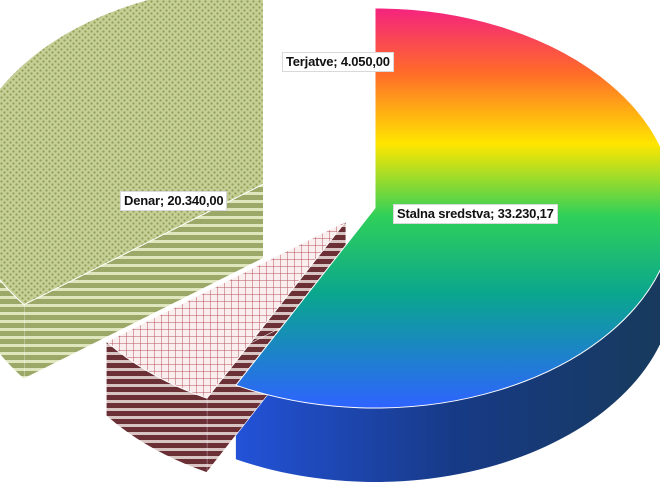 Image resolution: width=660 pixels, height=489 pixels. I want to click on data-label-stalna-sredstva: Stalna sredstva; 33.230,17, so click(475, 214).